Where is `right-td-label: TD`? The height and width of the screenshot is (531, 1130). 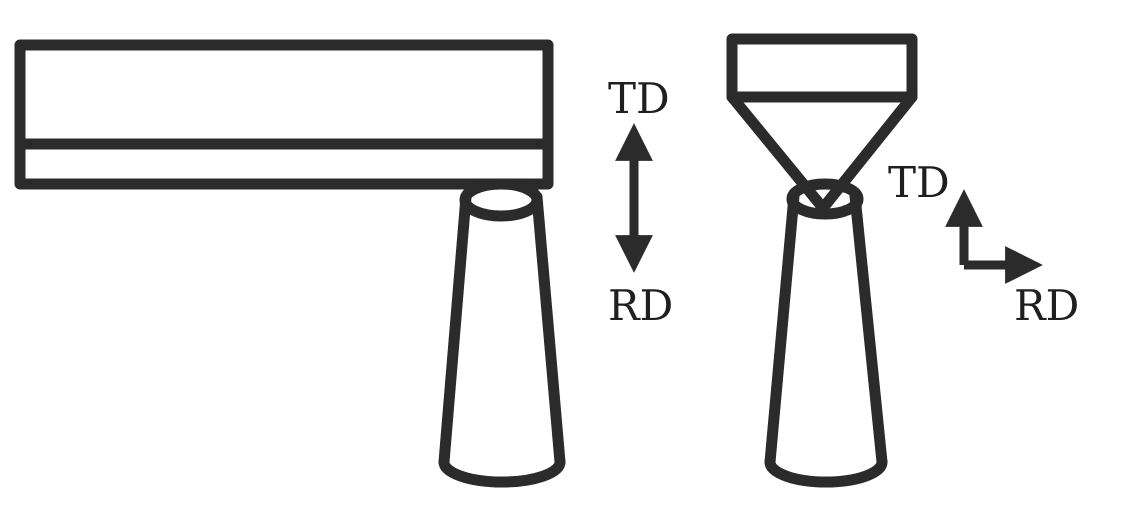
right-td-label: TD is located at coordinates (919, 182).